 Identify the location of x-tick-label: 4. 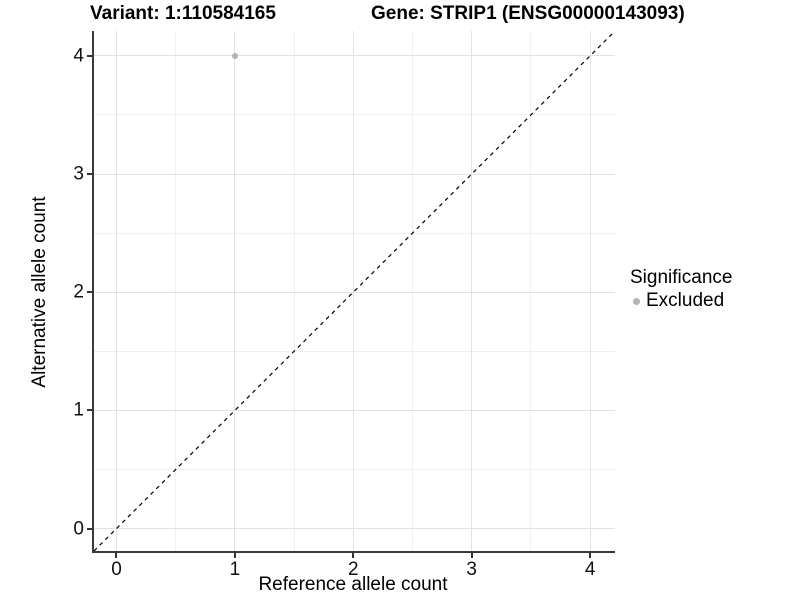
(590, 569).